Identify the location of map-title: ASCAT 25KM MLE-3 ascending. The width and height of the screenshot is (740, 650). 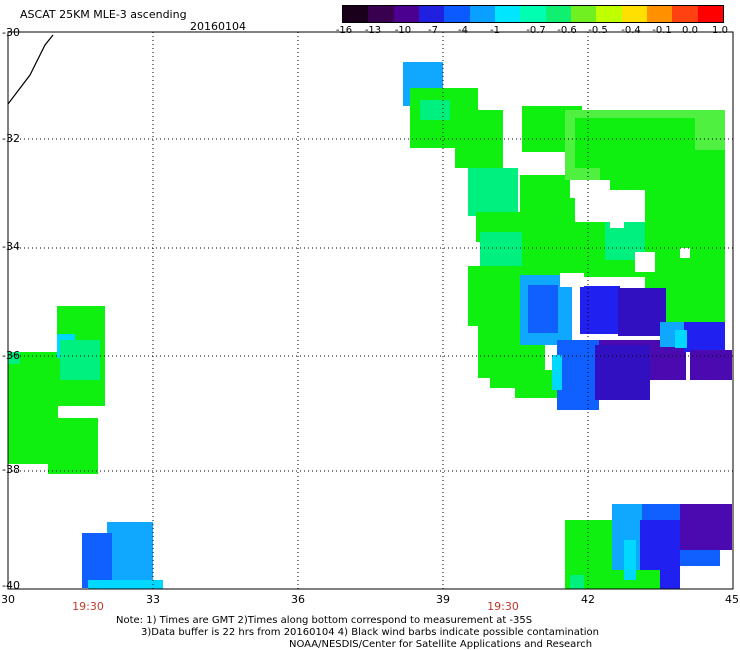
(103, 14).